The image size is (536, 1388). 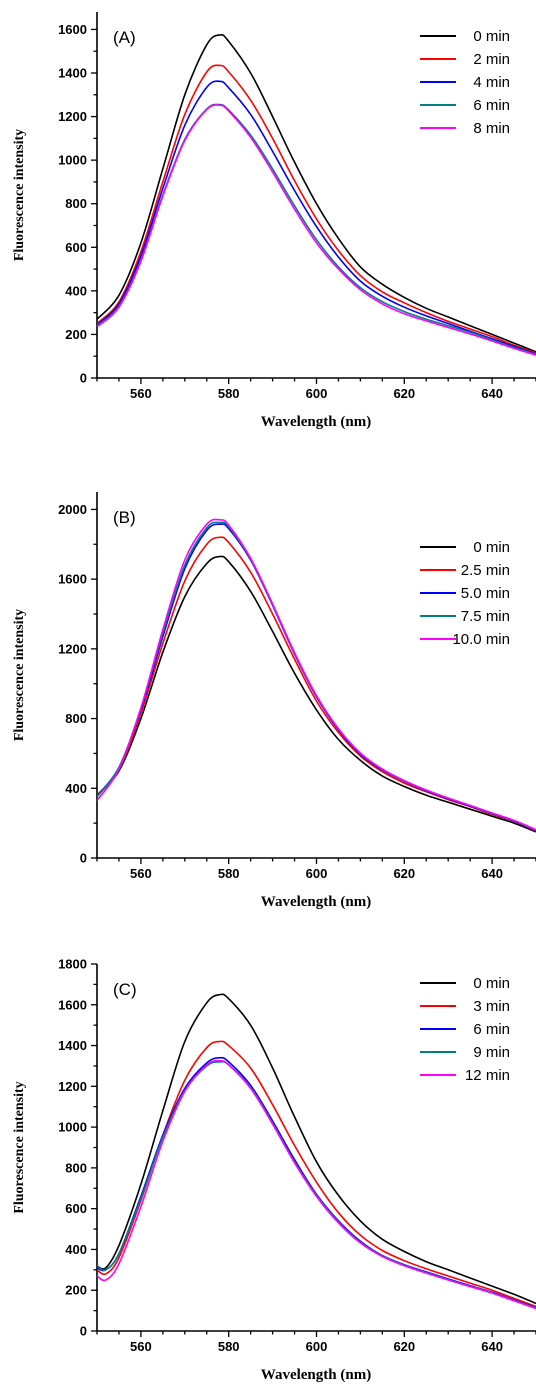 What do you see at coordinates (124, 37) in the screenshot?
I see `panel-label: (A)` at bounding box center [124, 37].